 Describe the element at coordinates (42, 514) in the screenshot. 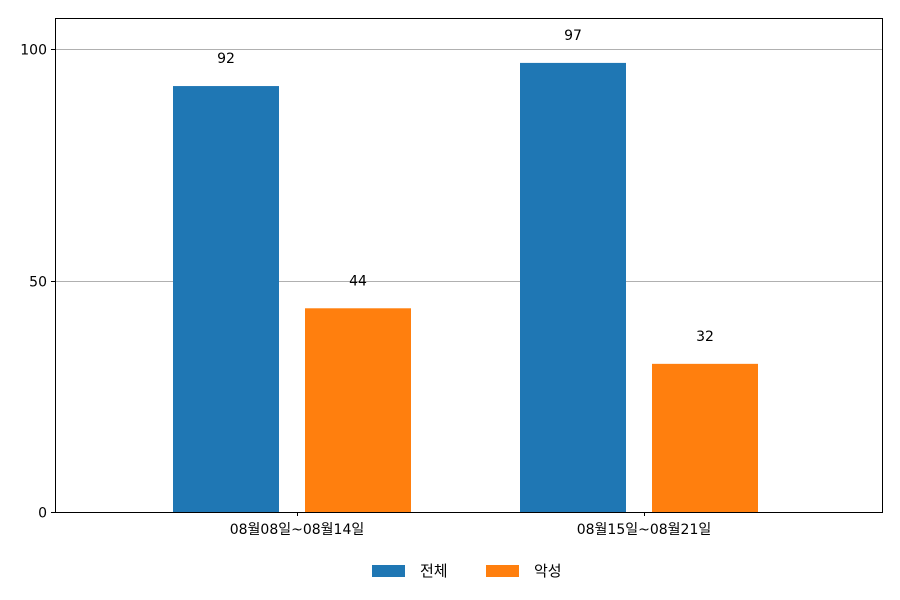

I see `y-tick-label: 0` at that location.